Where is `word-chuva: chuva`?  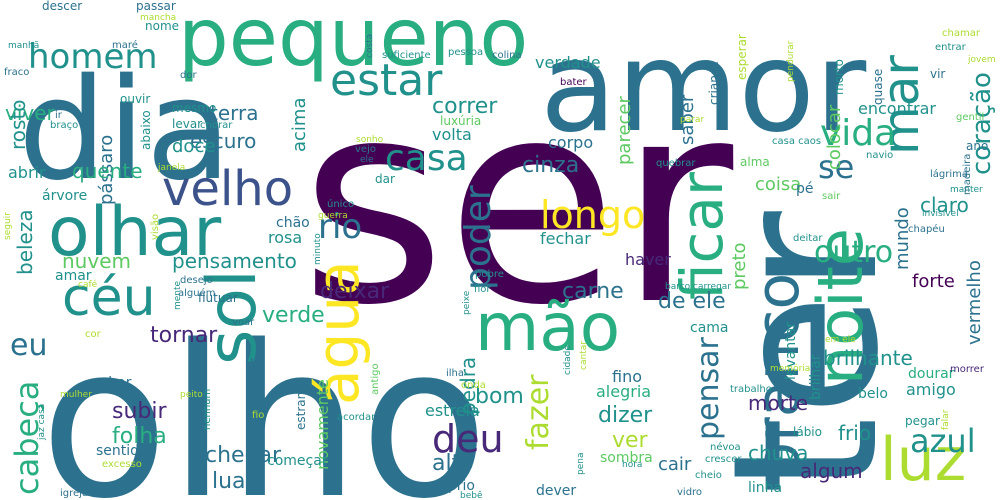
word-chuva: chuva is located at coordinates (778, 453).